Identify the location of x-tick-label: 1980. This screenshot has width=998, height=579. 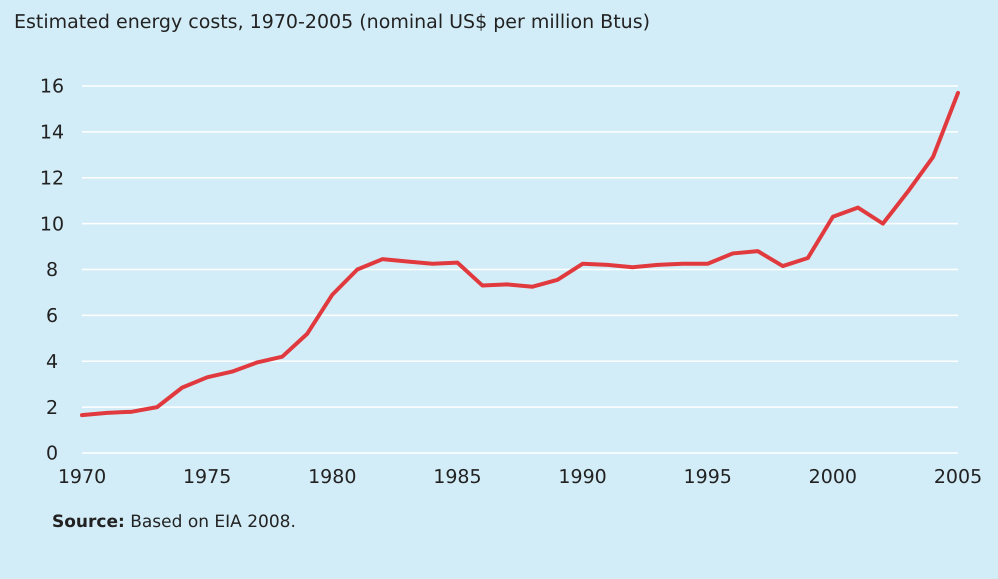
(332, 477).